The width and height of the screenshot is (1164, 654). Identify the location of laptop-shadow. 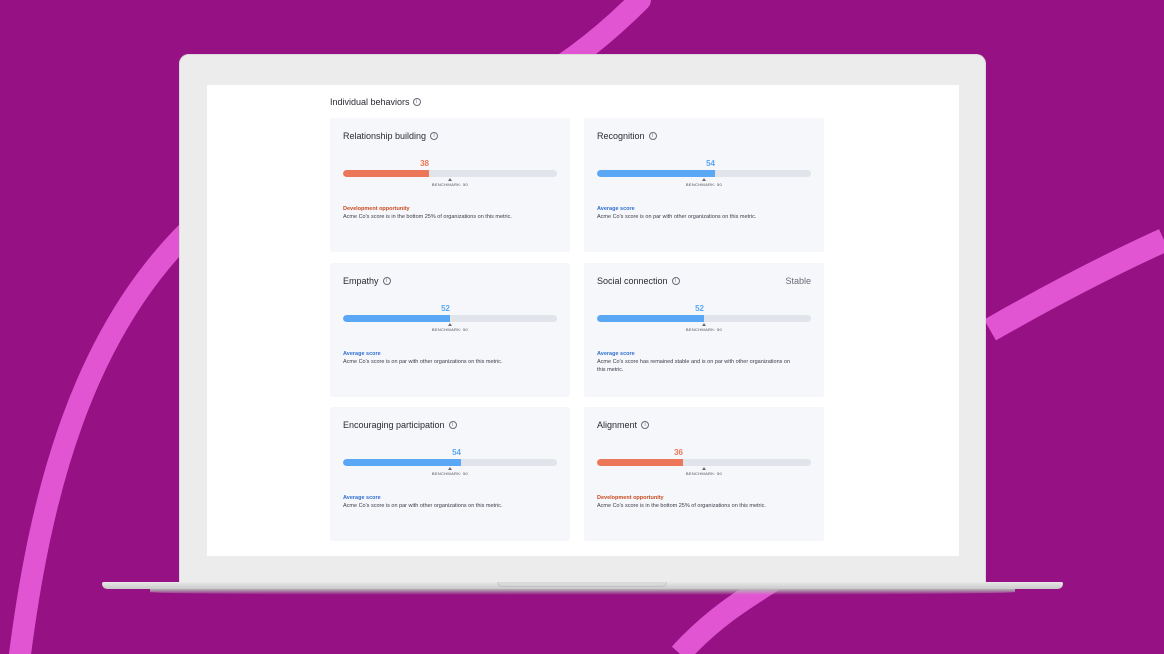
(582, 592).